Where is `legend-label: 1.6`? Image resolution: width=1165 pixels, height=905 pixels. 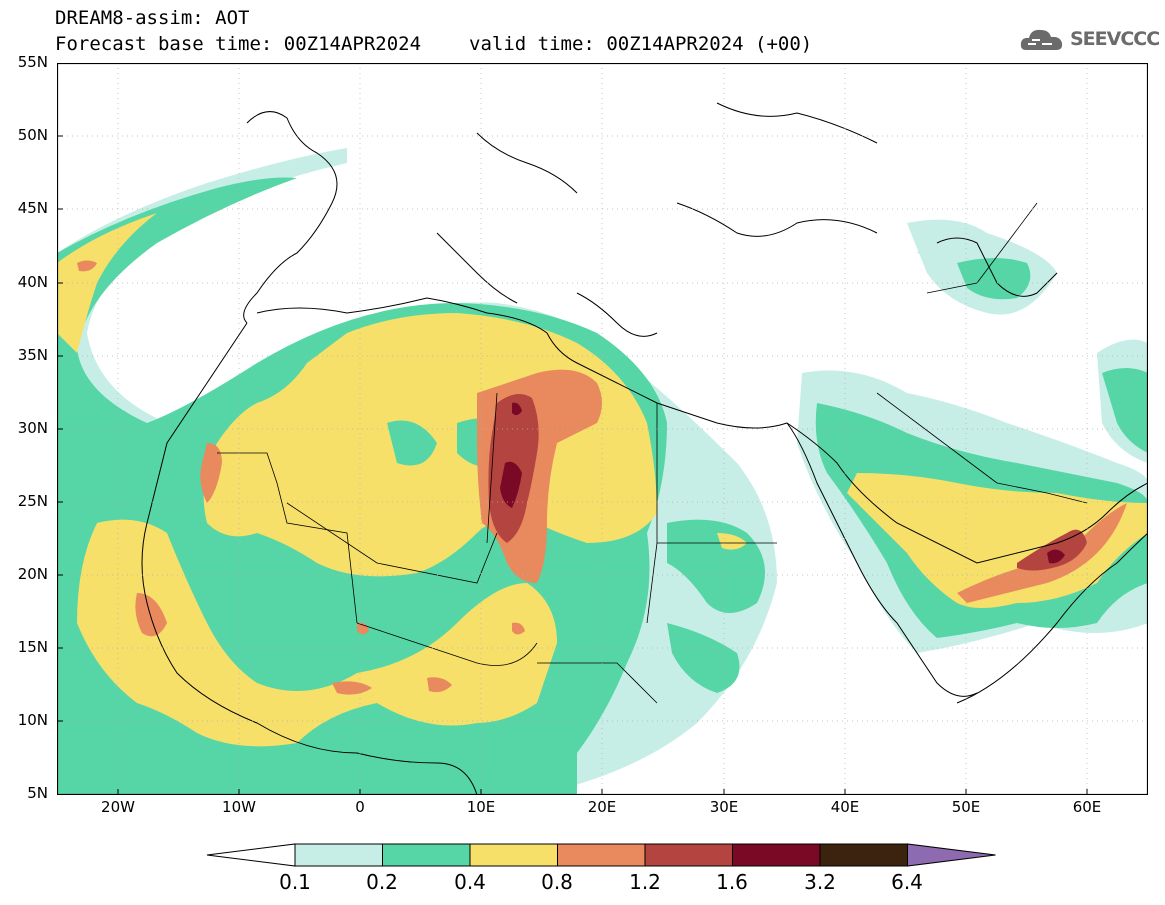 legend-label: 1.6 is located at coordinates (732, 882).